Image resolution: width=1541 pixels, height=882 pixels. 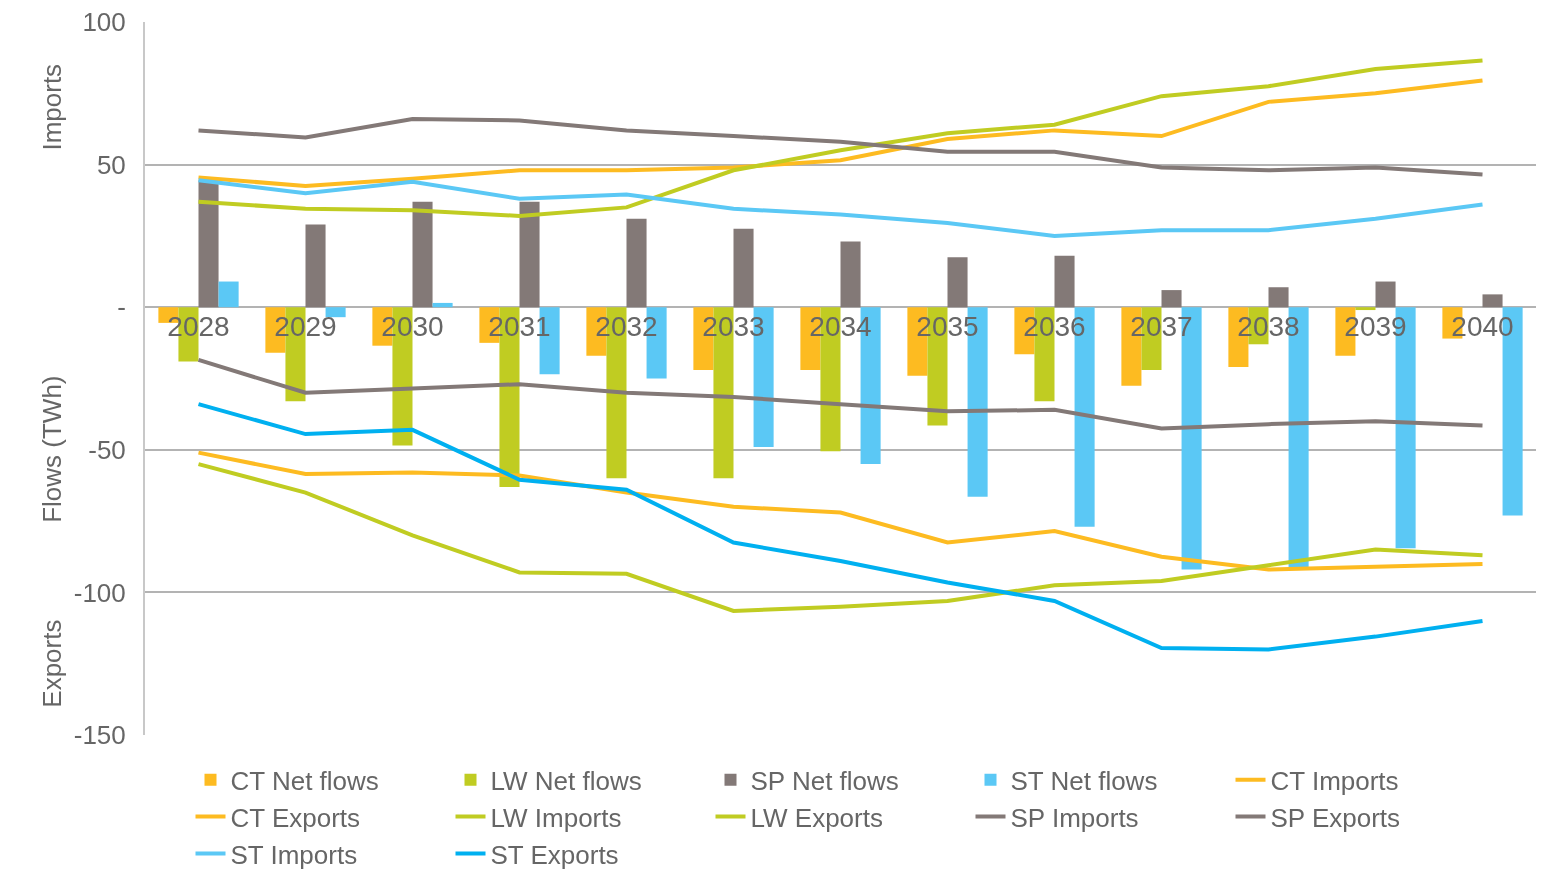 I want to click on x-tick-label: 2029, so click(x=305, y=327).